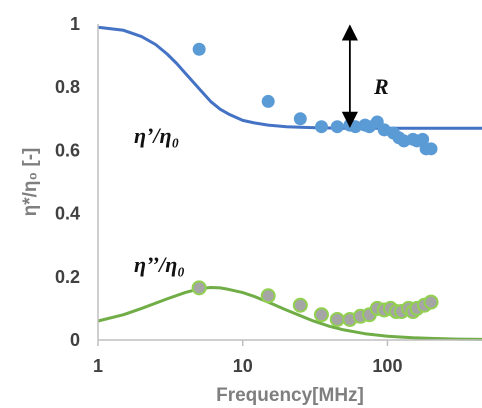 The width and height of the screenshot is (482, 408). What do you see at coordinates (381, 86) in the screenshot?
I see `annotation-r: R` at bounding box center [381, 86].